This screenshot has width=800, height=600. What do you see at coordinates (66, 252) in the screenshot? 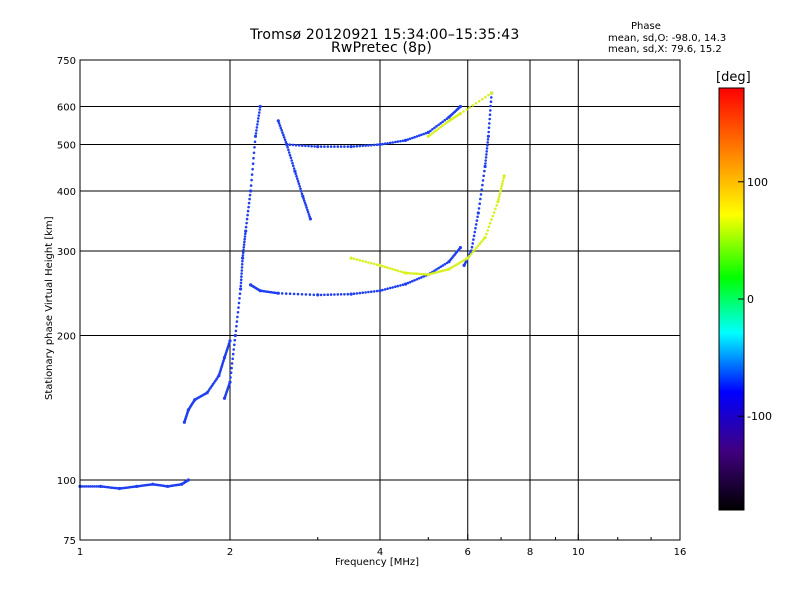
I see `y-tick-label: 300` at bounding box center [66, 252].